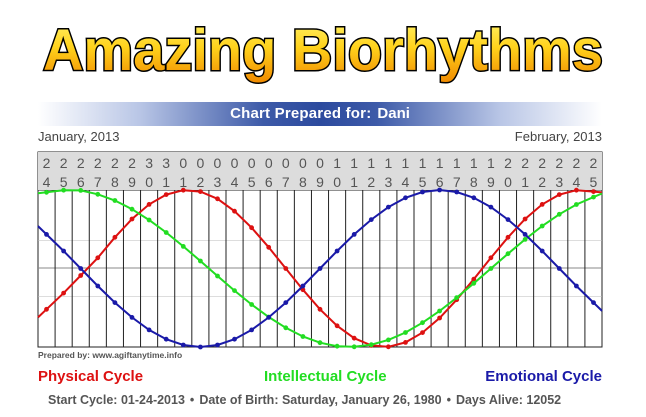  What do you see at coordinates (489, 400) in the screenshot?
I see `days-alive-label: Days Alive:` at bounding box center [489, 400].